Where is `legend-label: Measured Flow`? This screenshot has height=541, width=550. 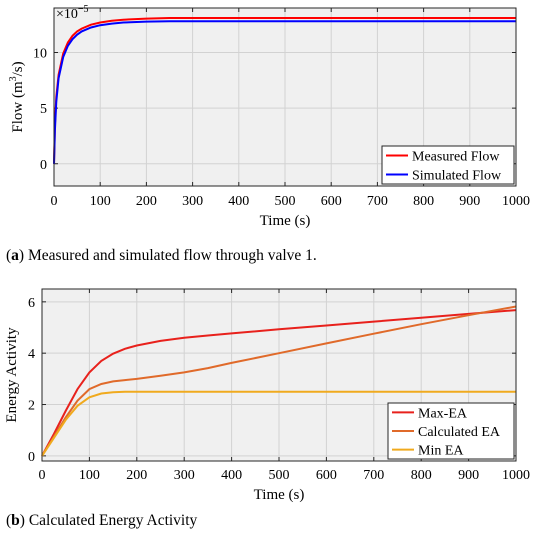
legend-label: Measured Flow is located at coordinates (456, 157).